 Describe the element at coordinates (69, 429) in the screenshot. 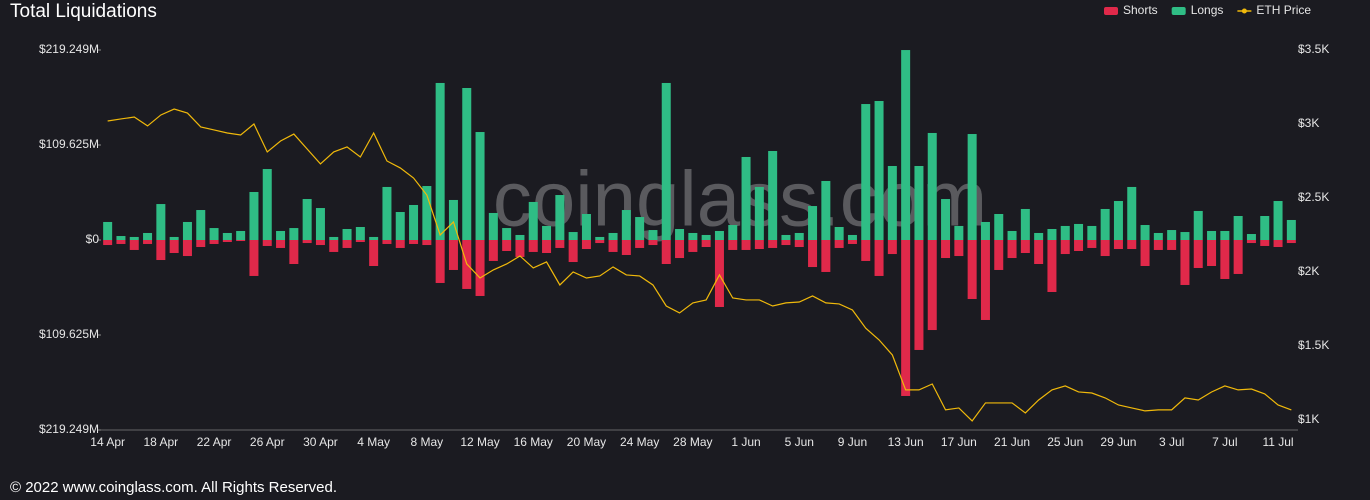

I see `y-tick-label: $219.249M` at that location.